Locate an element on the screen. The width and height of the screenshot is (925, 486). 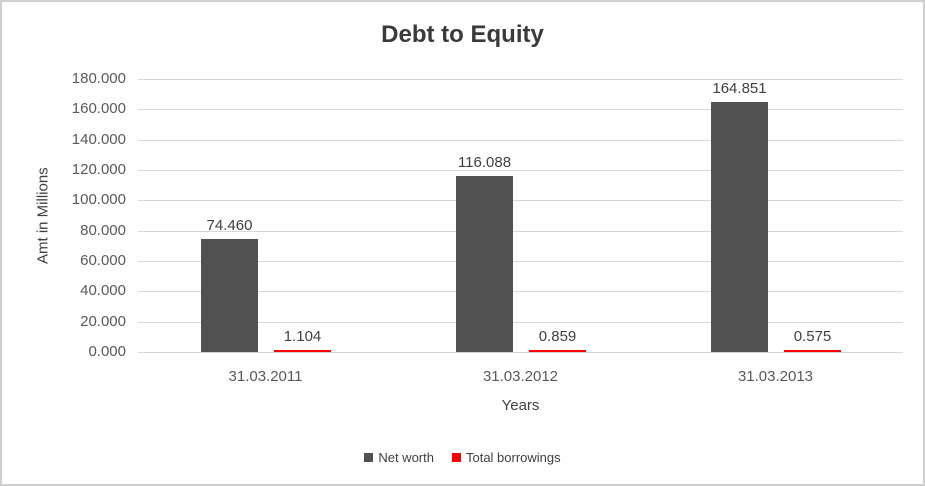
chart-title: Debt to Equity is located at coordinates (462, 34).